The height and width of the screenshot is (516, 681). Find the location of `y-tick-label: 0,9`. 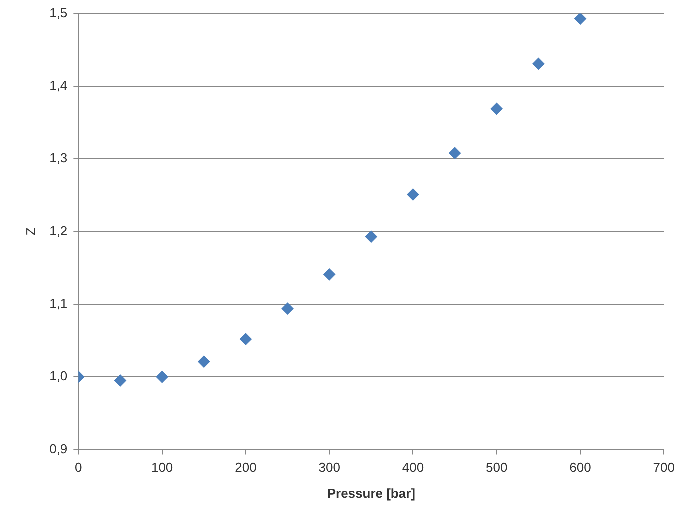

y-tick-label: 0,9 is located at coordinates (59, 448).